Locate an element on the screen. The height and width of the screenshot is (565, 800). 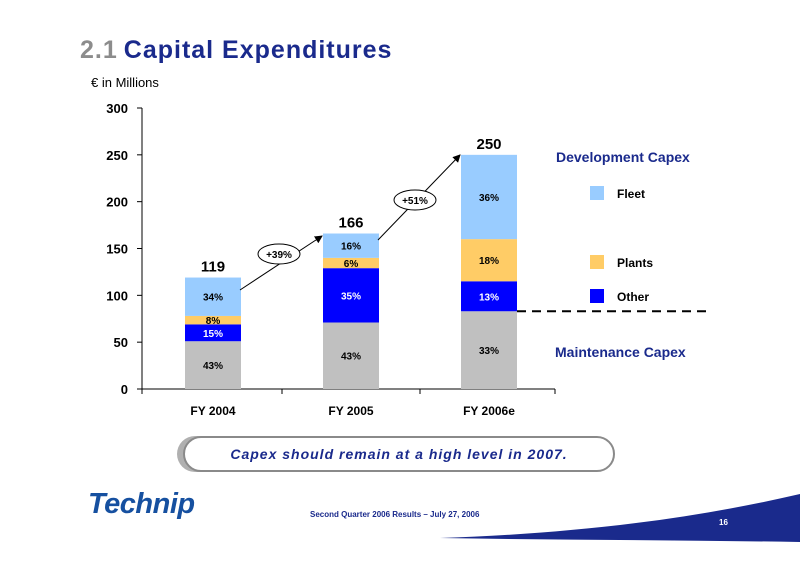
y-tick-label: 250 is located at coordinates (117, 155).